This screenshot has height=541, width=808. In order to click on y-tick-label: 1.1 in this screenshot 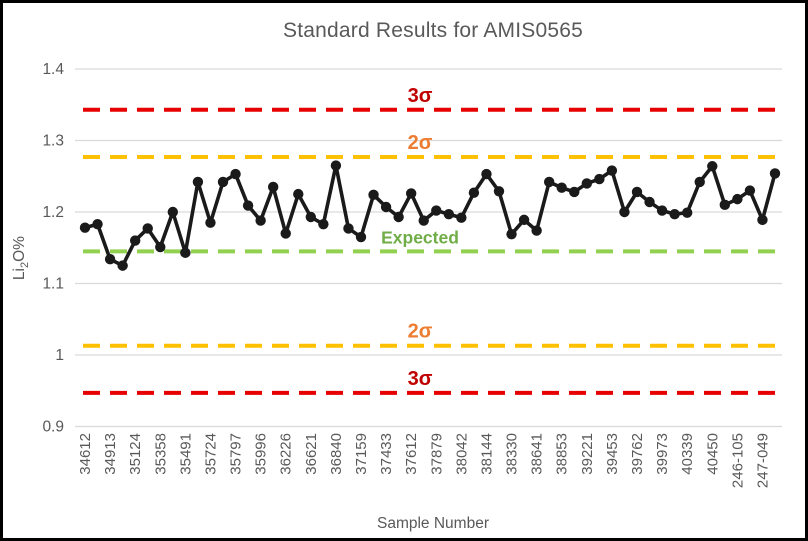, I will do `click(53, 284)`.